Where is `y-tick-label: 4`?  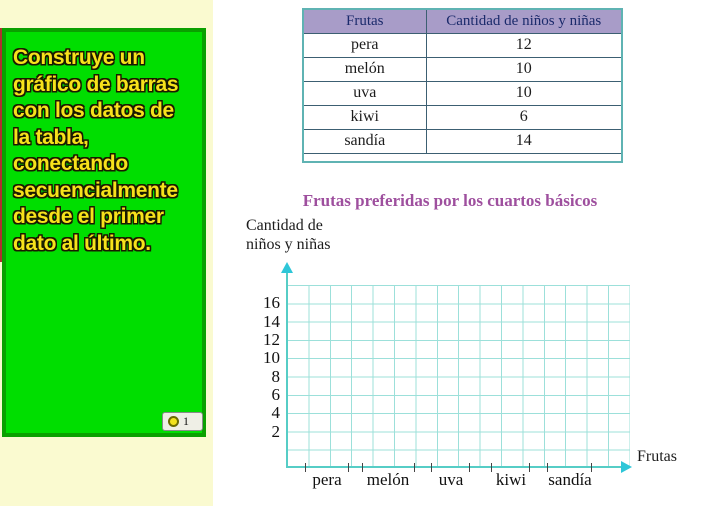 y-tick-label: 4 is located at coordinates (276, 412).